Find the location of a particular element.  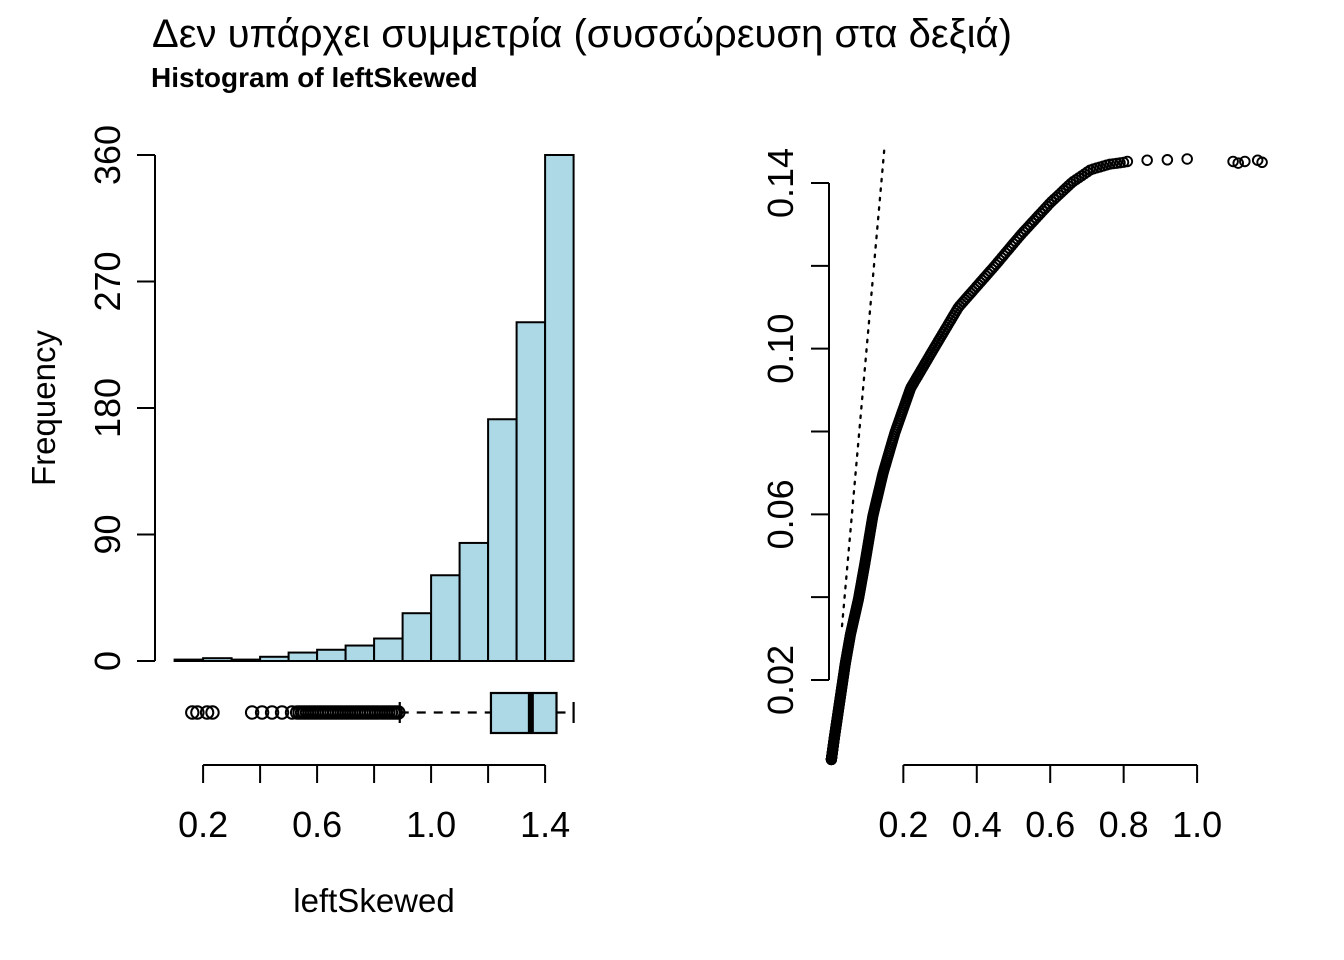

boxplot-box is located at coordinates (523, 713).